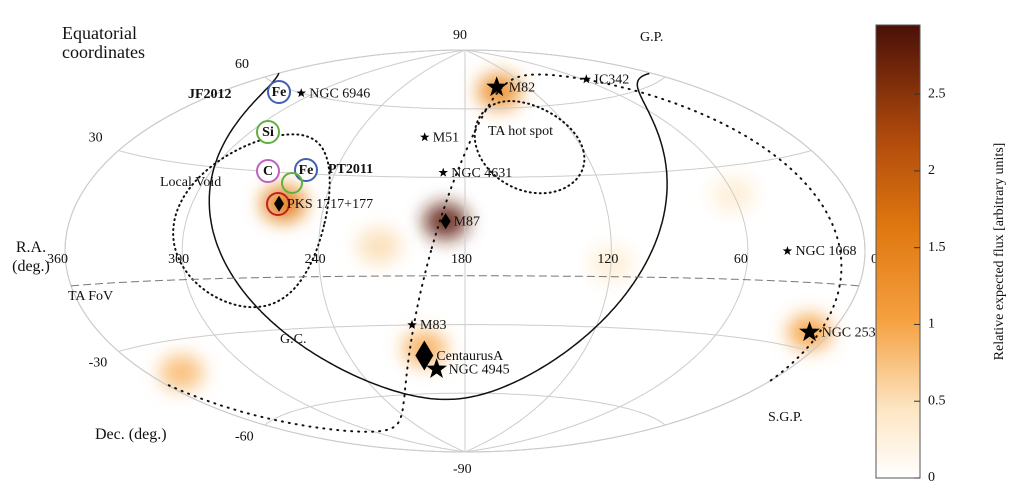 The image size is (1024, 501). What do you see at coordinates (479, 369) in the screenshot?
I see `source-label: NGC 4945` at bounding box center [479, 369].